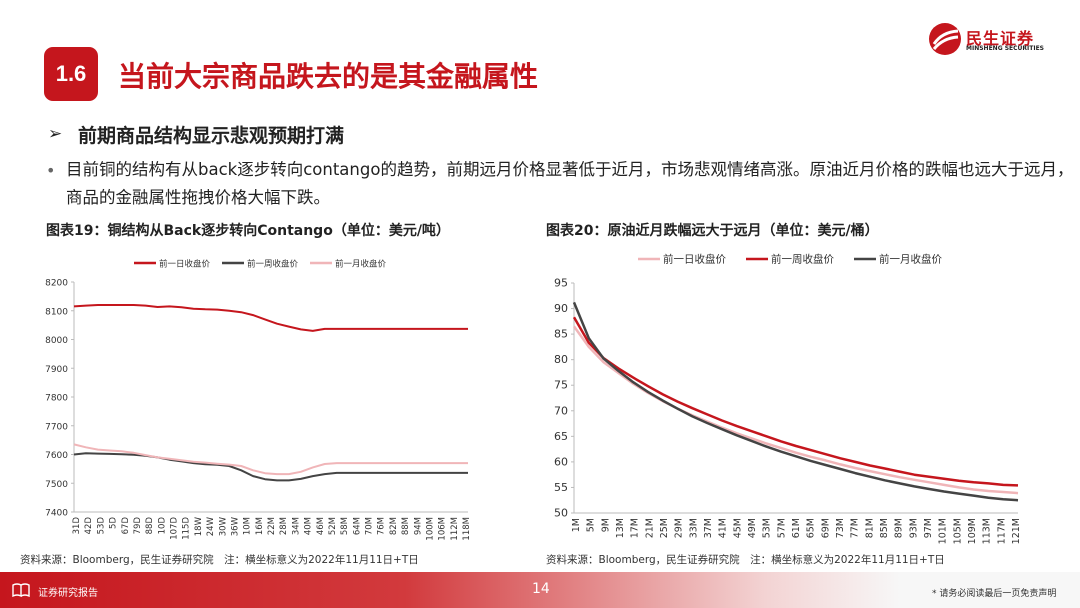 The image size is (1080, 608). What do you see at coordinates (561, 461) in the screenshot?
I see `y-tick-label: 60` at bounding box center [561, 461].